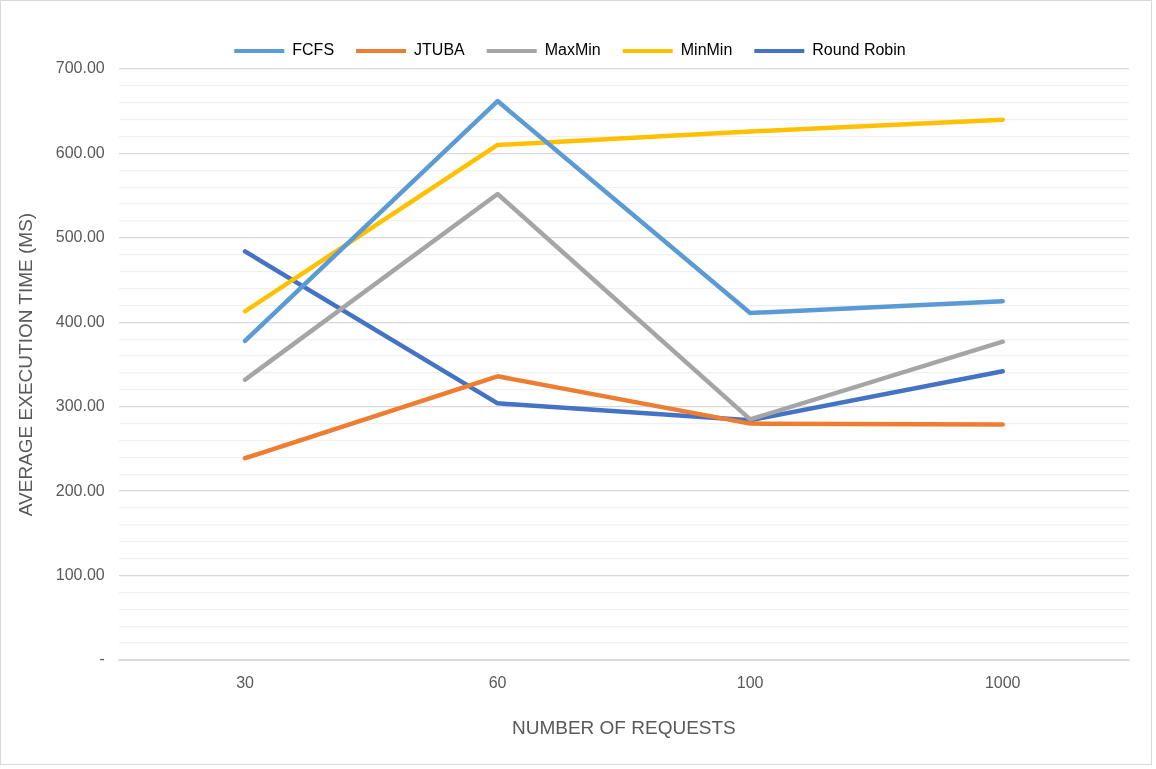  Describe the element at coordinates (623, 727) in the screenshot. I see `x-axis-title: NUMBER OF REQUESTS` at that location.